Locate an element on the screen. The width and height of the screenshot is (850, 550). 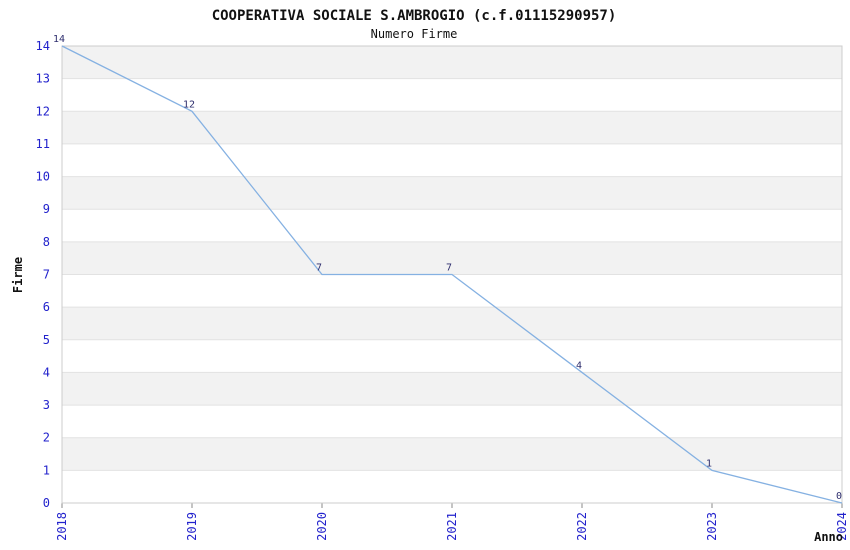
x-tick-label: 2020 is located at coordinates (322, 526).